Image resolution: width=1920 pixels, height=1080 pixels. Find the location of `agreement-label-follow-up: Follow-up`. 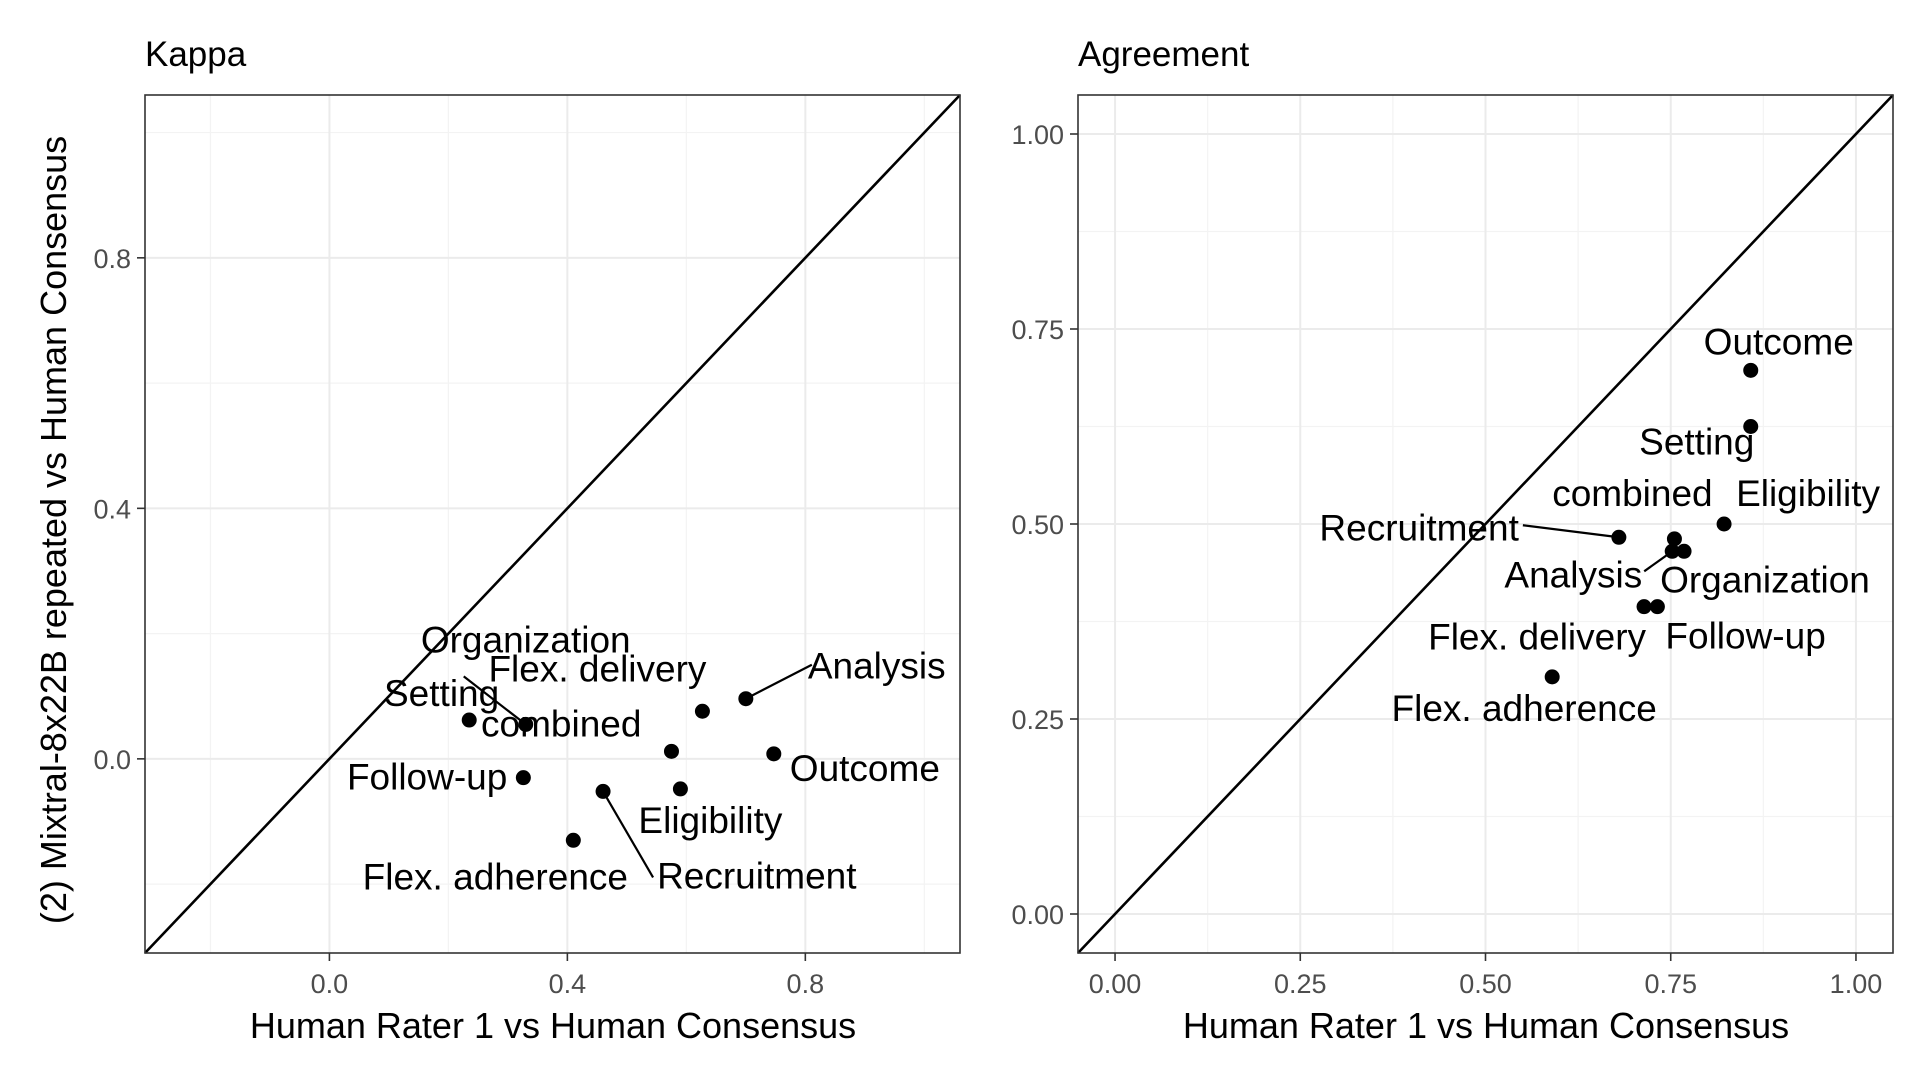

agreement-label-follow-up: Follow-up is located at coordinates (1745, 636).